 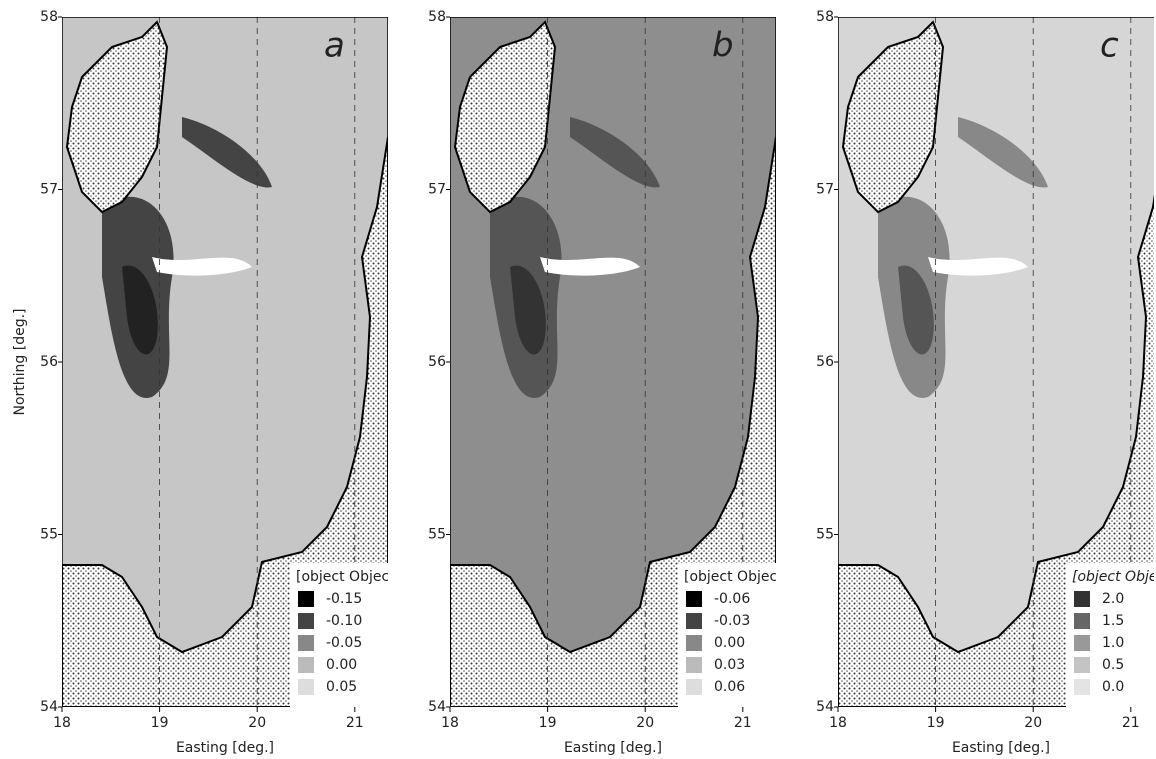 What do you see at coordinates (344, 643) in the screenshot?
I see `legend-label: -0.05` at bounding box center [344, 643].